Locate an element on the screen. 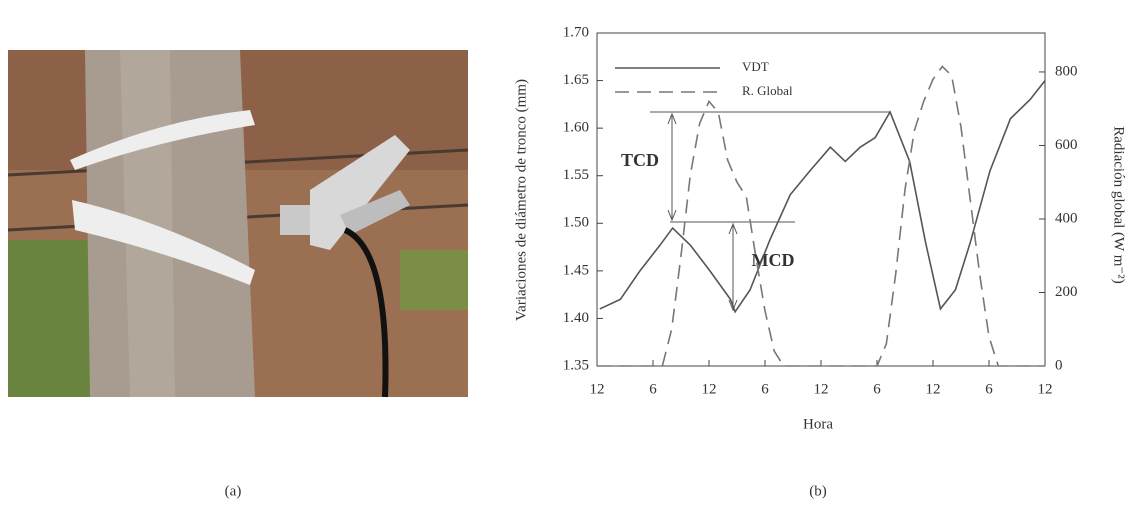 The image size is (1132, 511). x-axis-label: Hora is located at coordinates (818, 424).